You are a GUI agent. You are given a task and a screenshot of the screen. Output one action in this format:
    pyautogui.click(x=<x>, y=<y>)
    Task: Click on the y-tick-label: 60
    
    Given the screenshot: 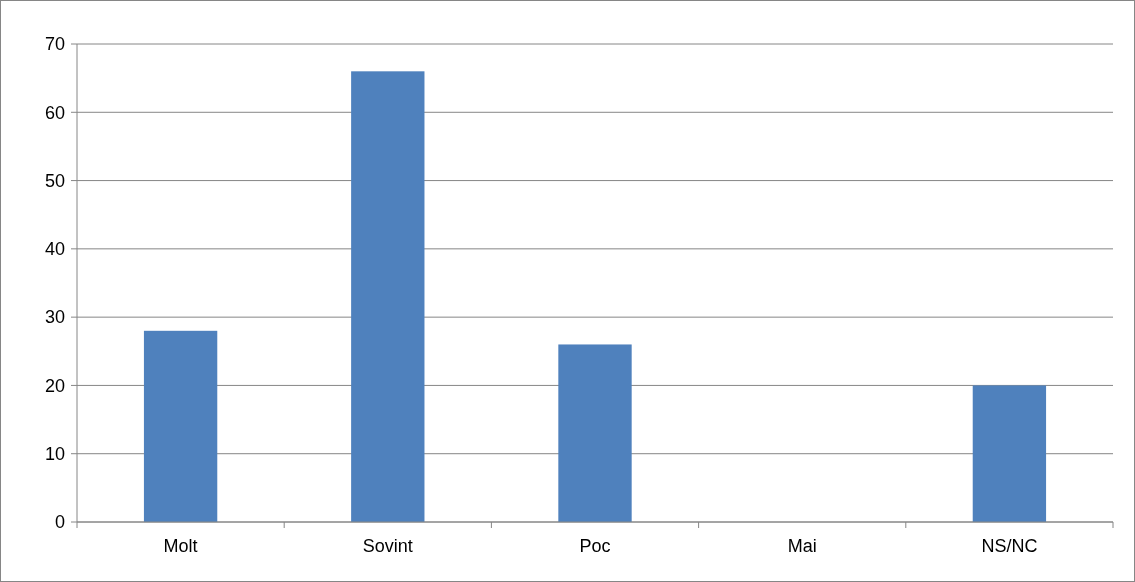 What is the action you would take?
    pyautogui.click(x=54, y=112)
    